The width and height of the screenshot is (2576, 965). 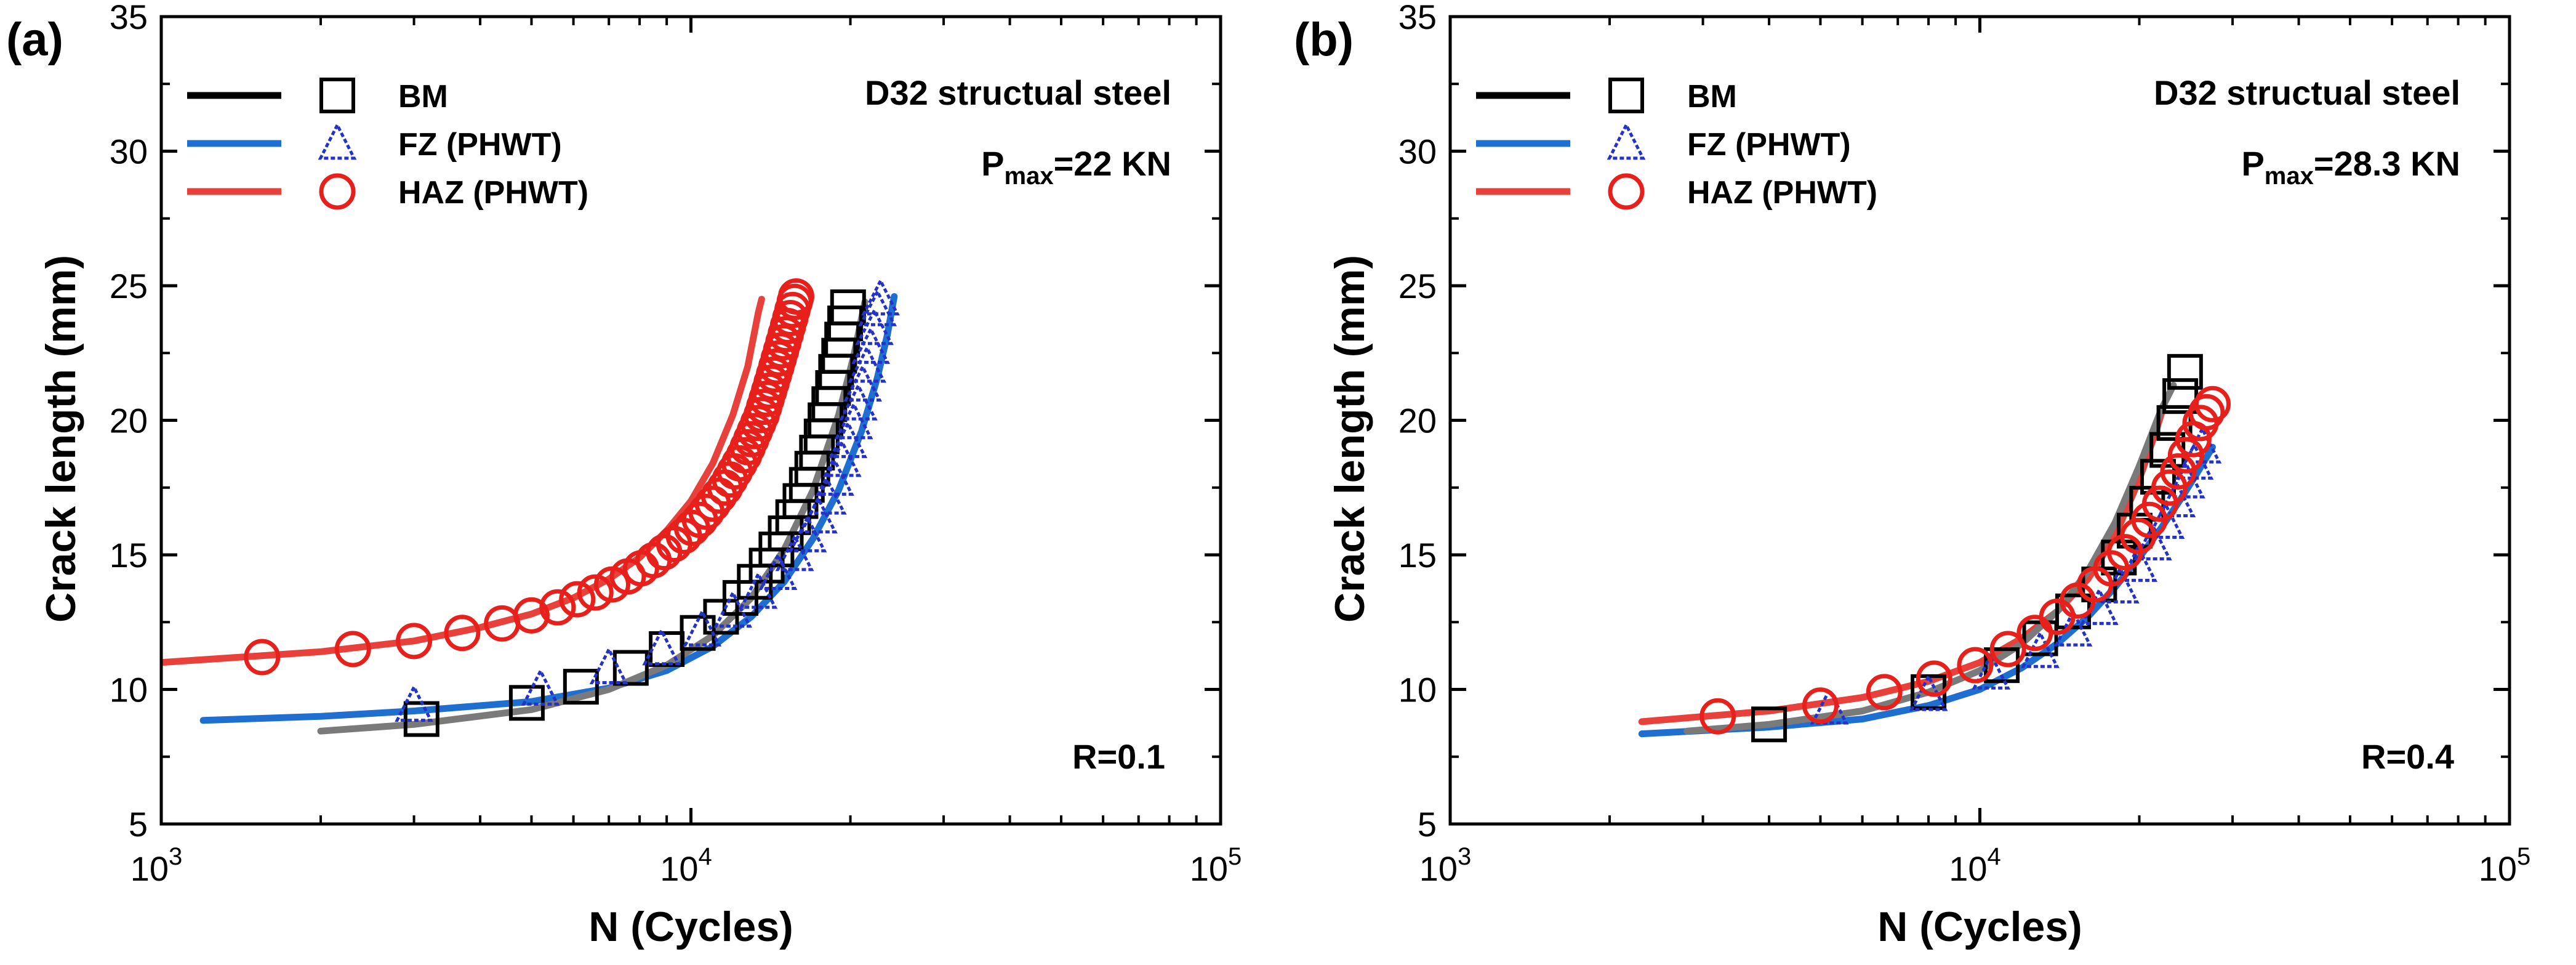 What do you see at coordinates (1417, 690) in the screenshot?
I see `y-tick-label: 10` at bounding box center [1417, 690].